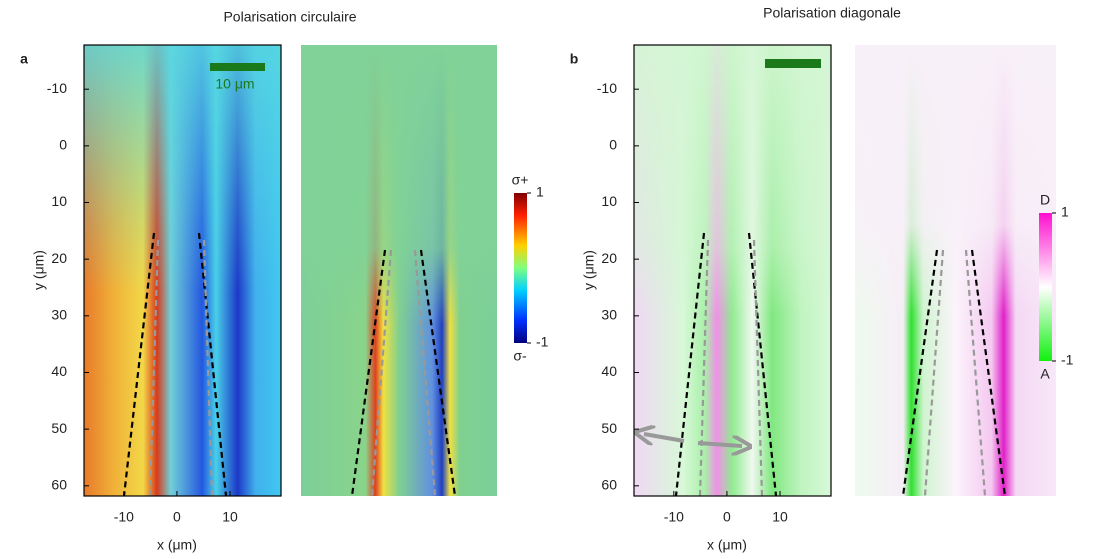 Image resolution: width=1094 pixels, height=559 pixels. What do you see at coordinates (24, 59) in the screenshot?
I see `panel-label: a` at bounding box center [24, 59].